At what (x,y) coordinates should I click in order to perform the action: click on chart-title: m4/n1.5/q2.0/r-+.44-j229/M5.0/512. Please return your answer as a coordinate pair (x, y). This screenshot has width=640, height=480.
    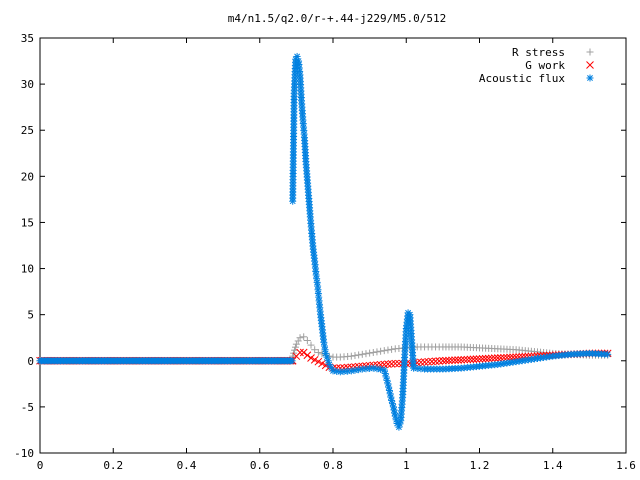
    Looking at the image, I should click on (337, 18).